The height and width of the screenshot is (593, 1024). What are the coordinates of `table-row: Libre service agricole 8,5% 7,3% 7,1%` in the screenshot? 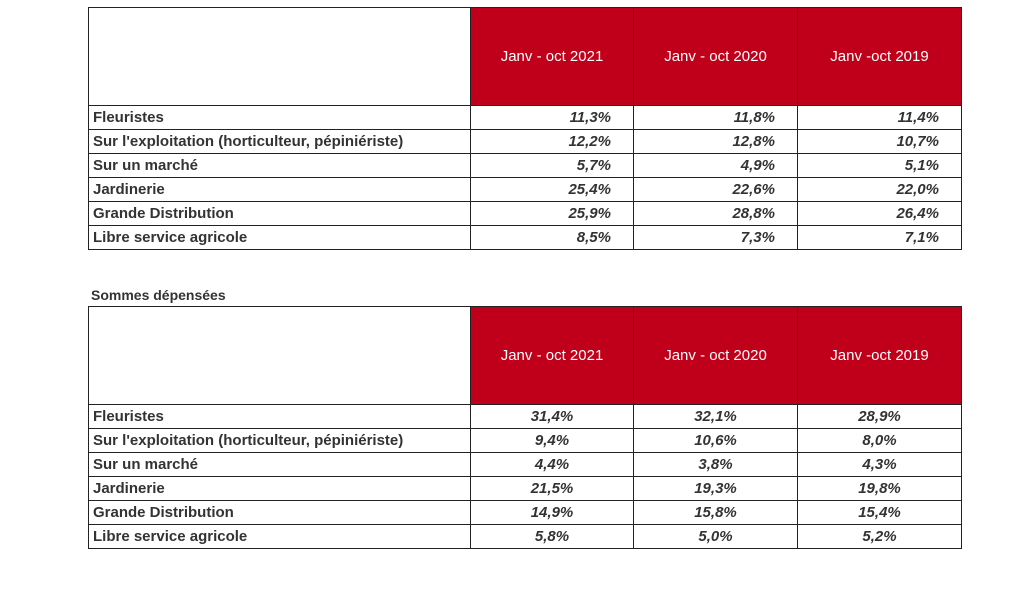 It's located at (525, 237).